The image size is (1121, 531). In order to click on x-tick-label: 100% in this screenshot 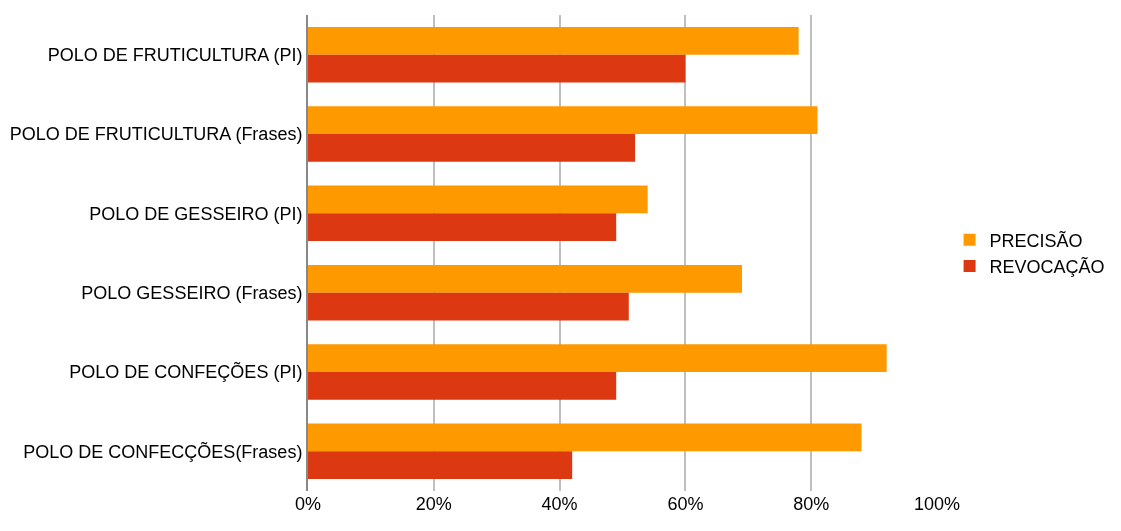, I will do `click(937, 504)`.